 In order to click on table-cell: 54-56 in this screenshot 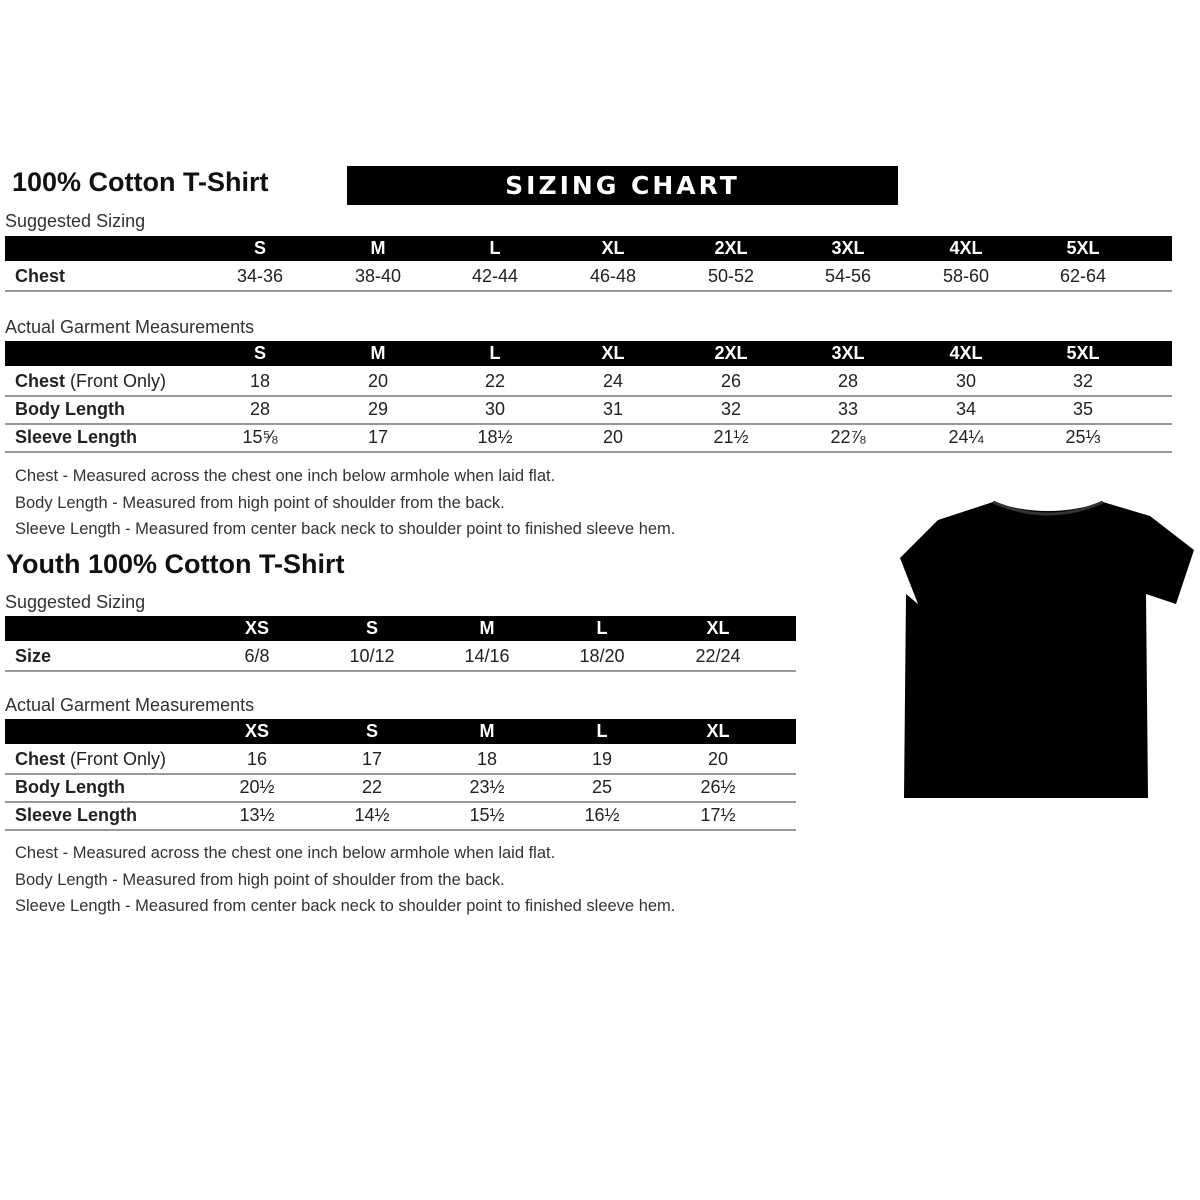, I will do `click(848, 276)`.